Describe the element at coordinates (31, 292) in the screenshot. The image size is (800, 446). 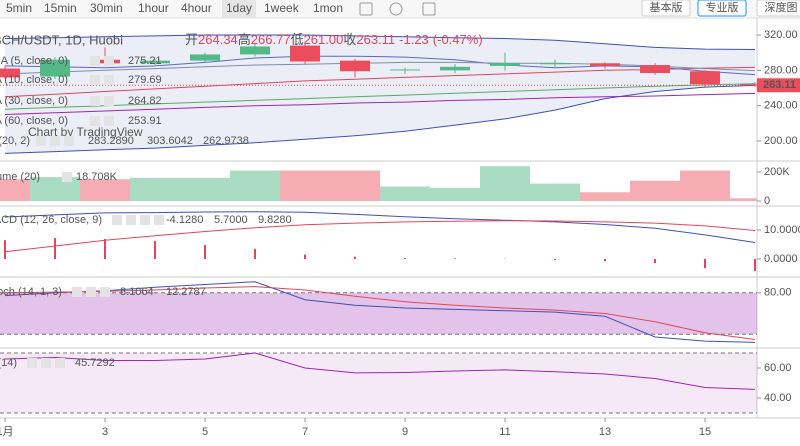
I see `indicator-title: Stoch (14, 1, 3)` at that location.